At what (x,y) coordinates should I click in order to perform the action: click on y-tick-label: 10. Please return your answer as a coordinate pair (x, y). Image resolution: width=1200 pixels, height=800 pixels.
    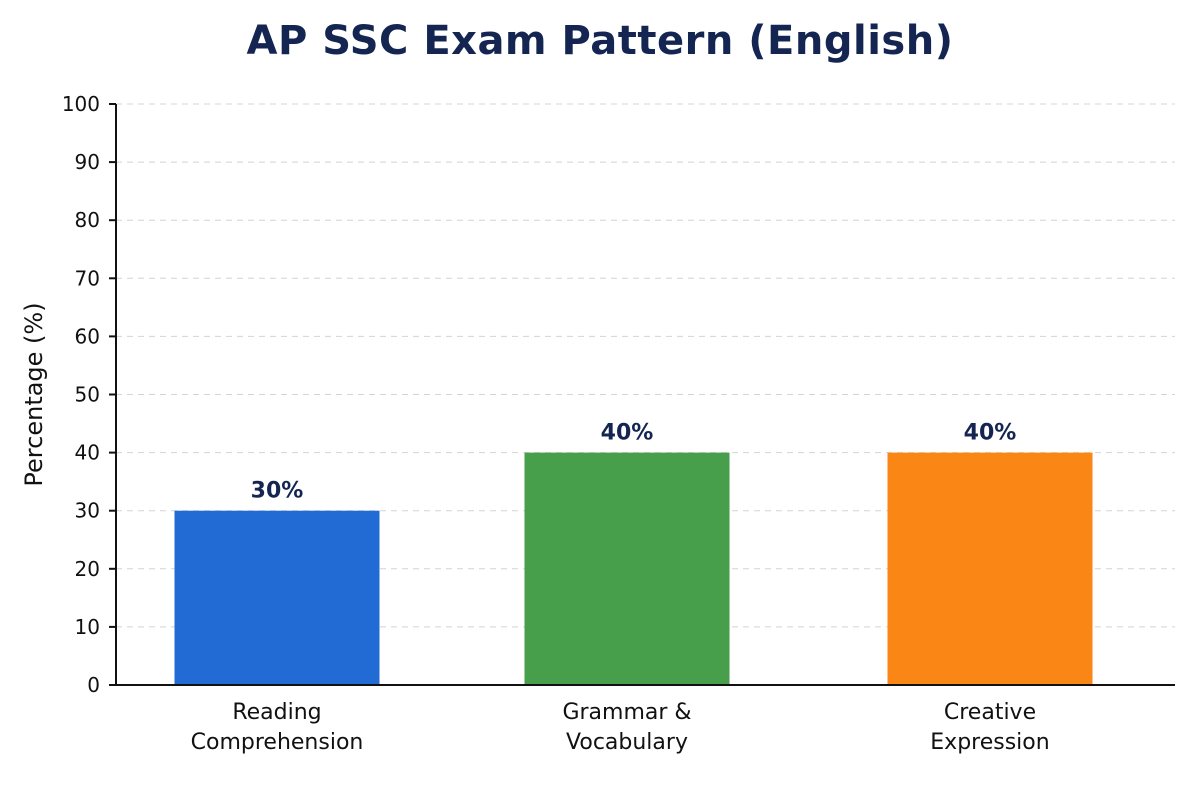
    Looking at the image, I should click on (87, 627).